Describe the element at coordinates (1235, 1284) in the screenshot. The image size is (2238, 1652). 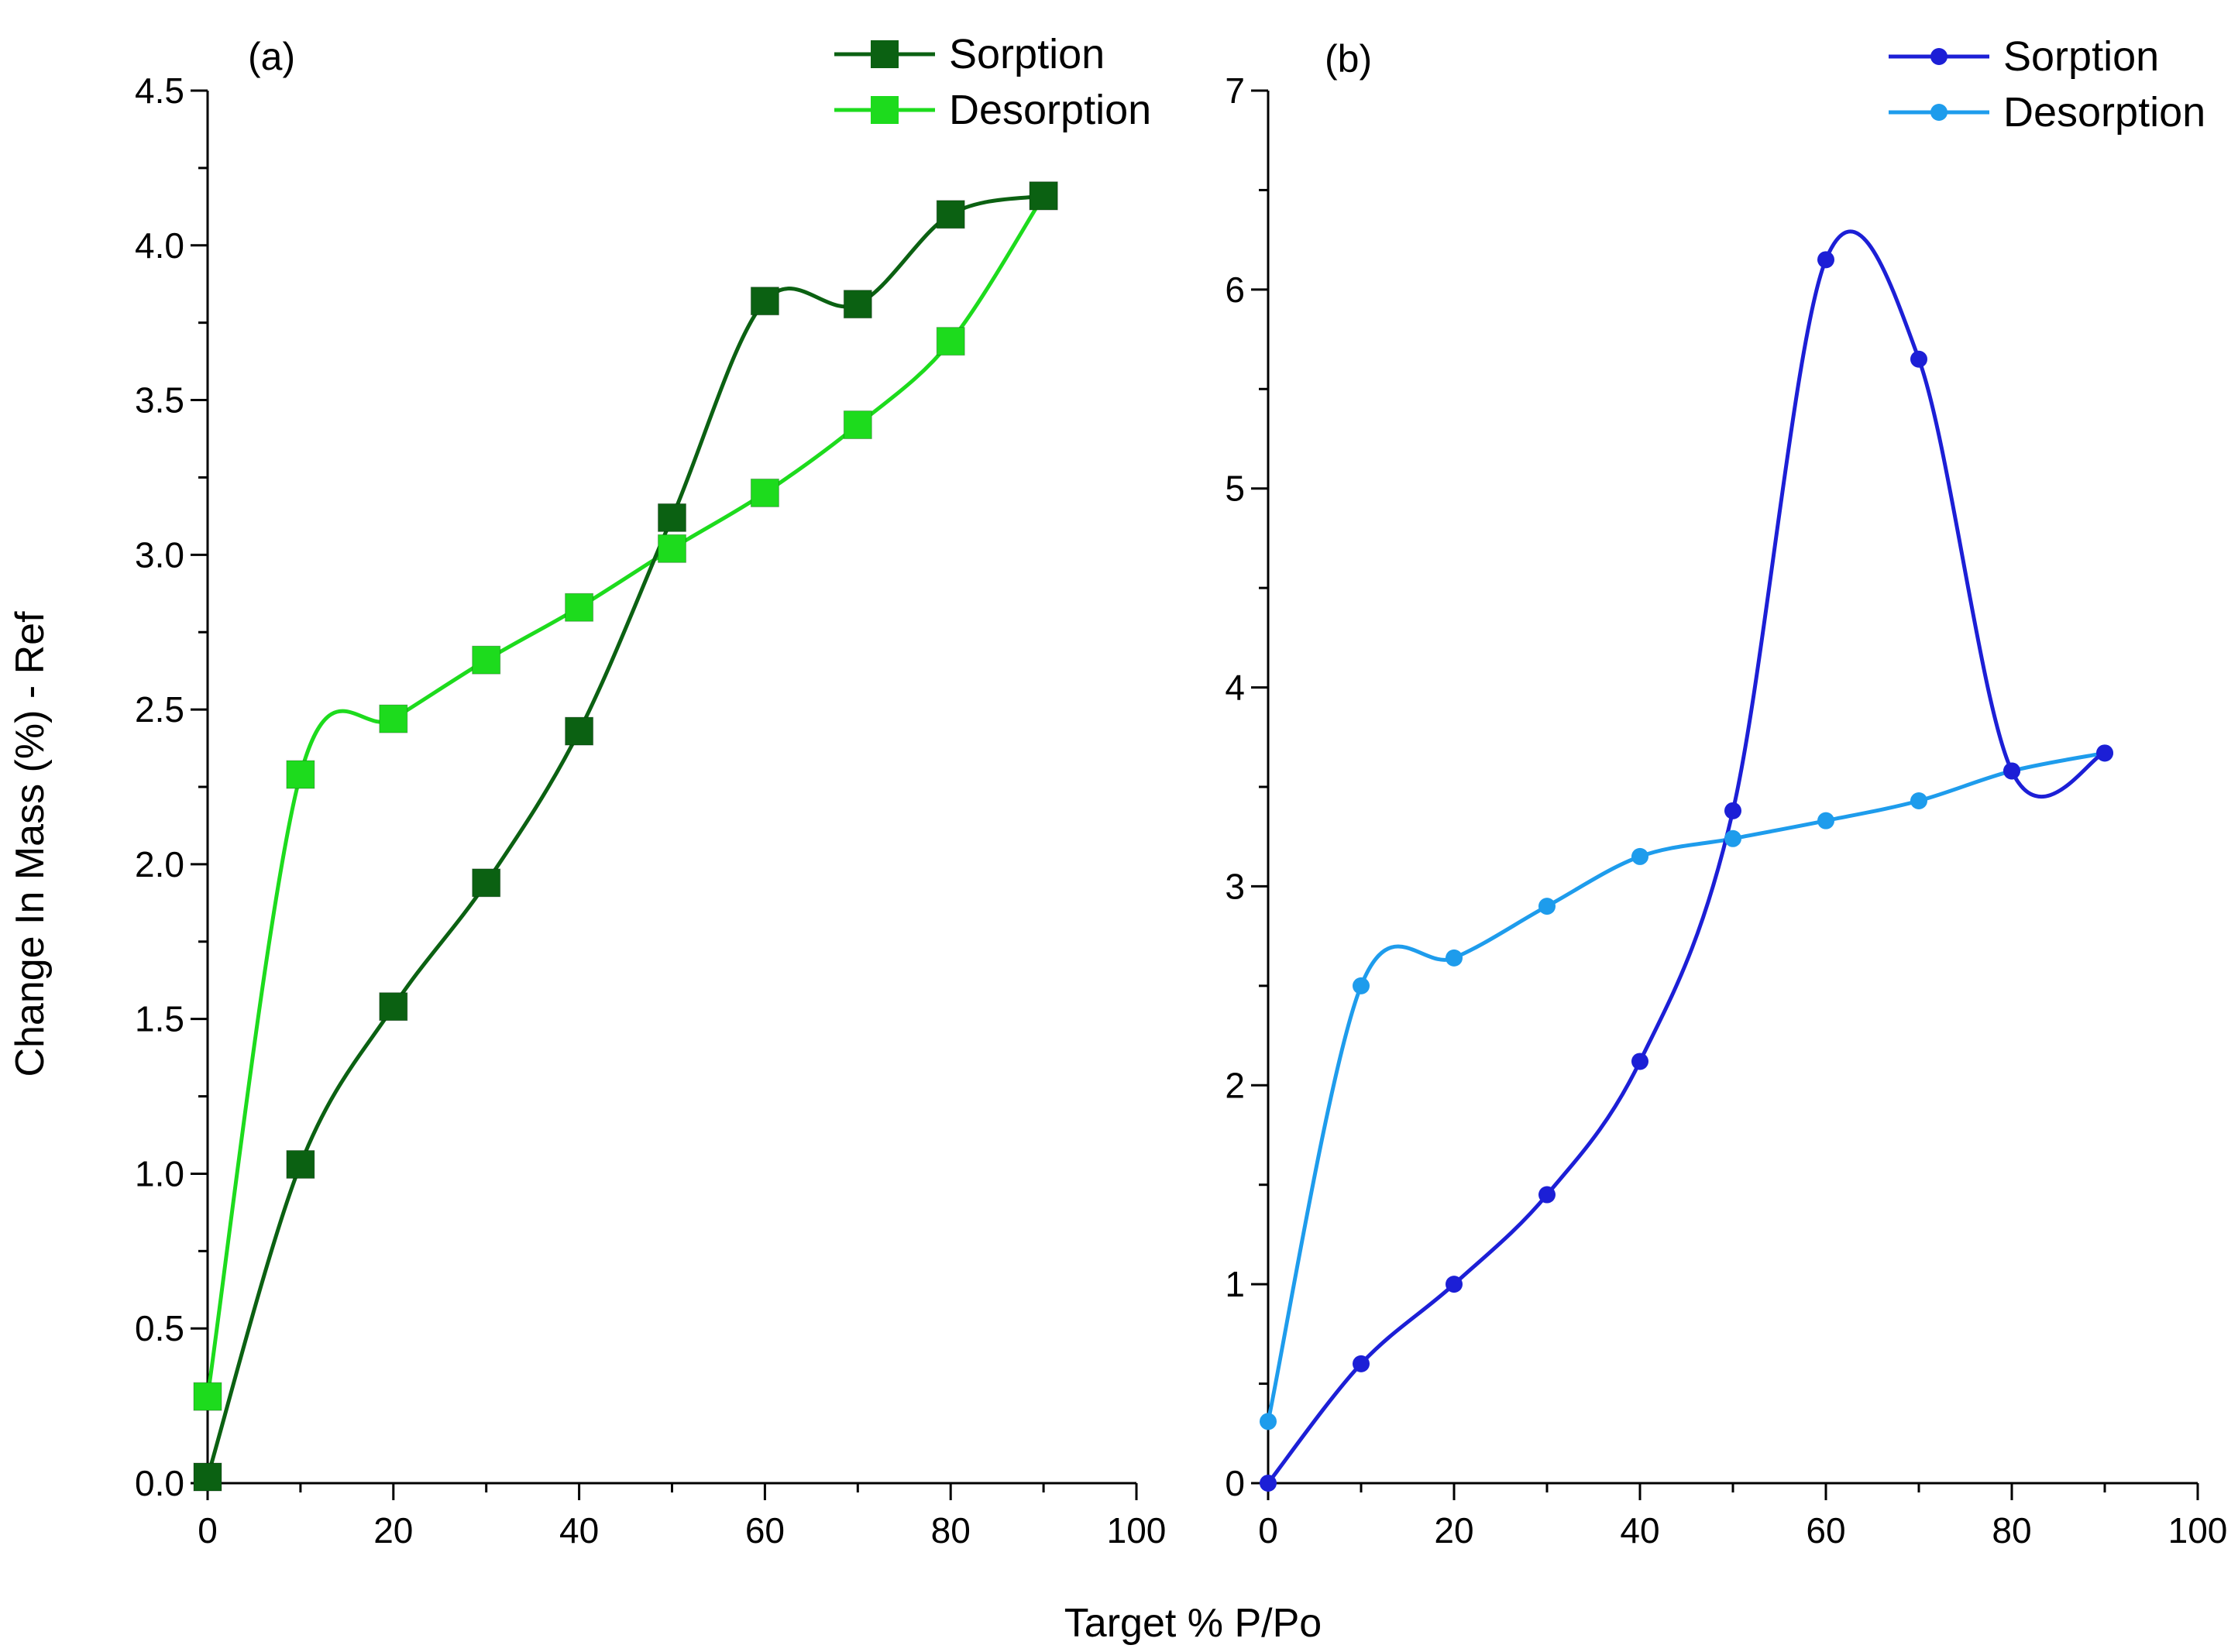
I see `y-tick-label: 1` at that location.